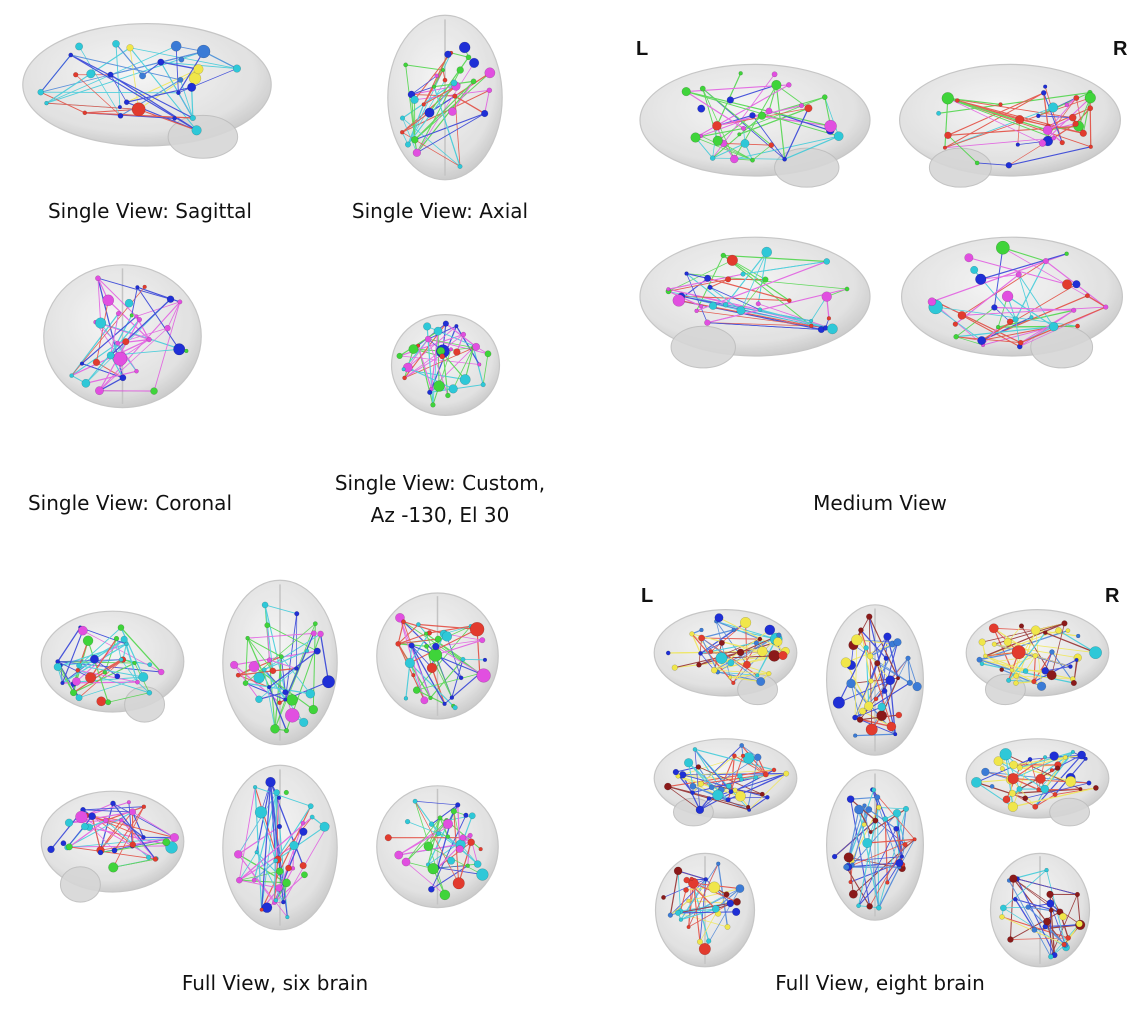 This screenshot has width=1136, height=1012. I want to click on six-view-sagittal-right, so click(112, 846).